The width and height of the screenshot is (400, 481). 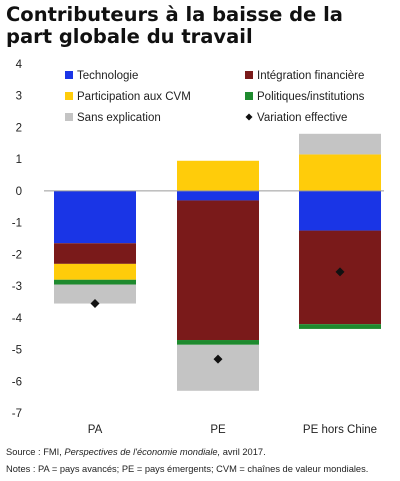 What do you see at coordinates (19, 192) in the screenshot?
I see `y-tick-label: 0` at bounding box center [19, 192].